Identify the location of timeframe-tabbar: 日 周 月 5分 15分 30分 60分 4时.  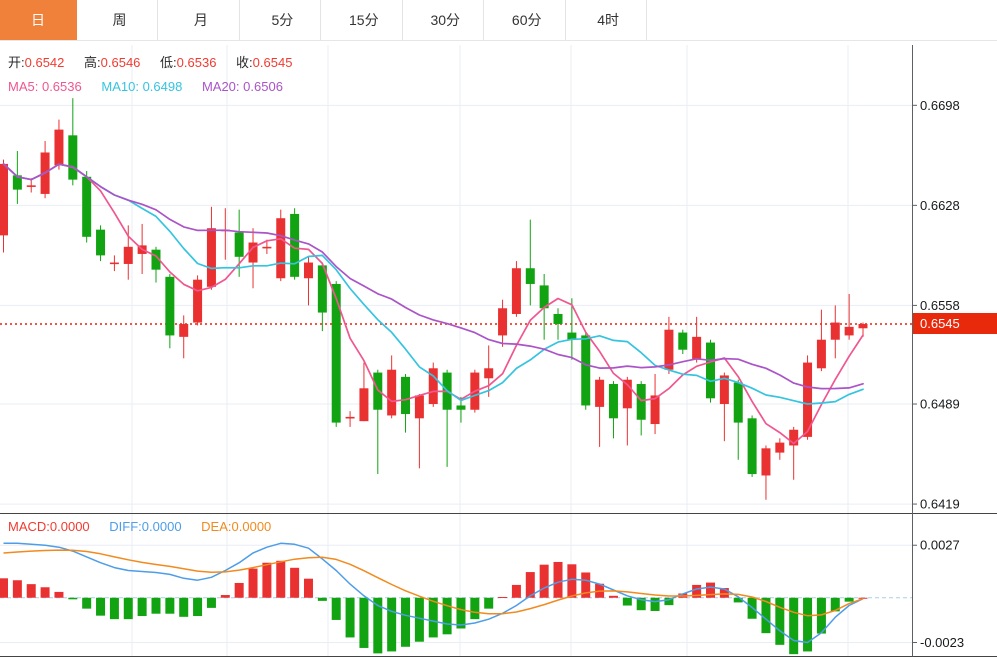
(498, 20).